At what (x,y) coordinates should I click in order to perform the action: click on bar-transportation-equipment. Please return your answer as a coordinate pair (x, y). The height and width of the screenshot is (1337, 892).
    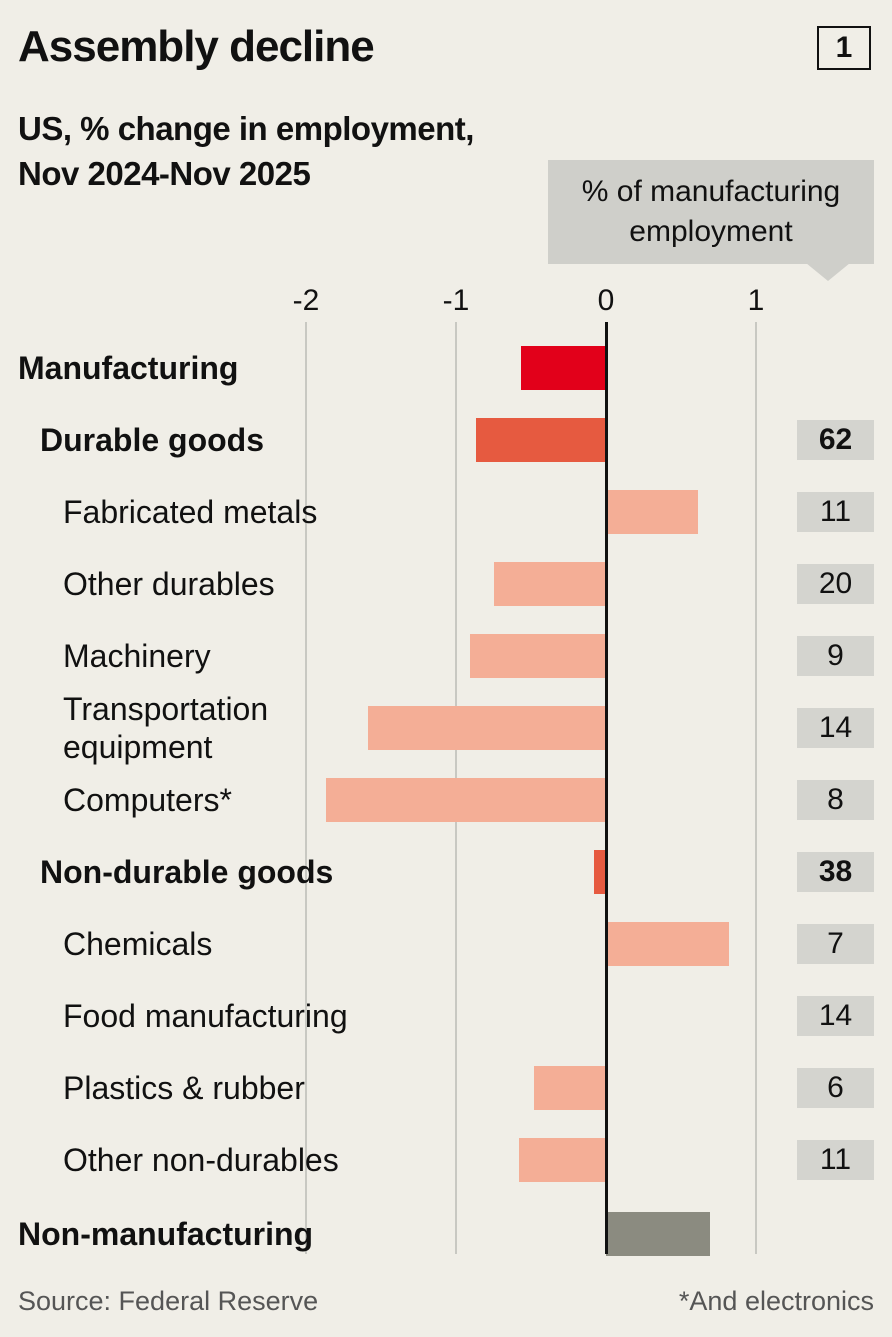
    Looking at the image, I should click on (486, 728).